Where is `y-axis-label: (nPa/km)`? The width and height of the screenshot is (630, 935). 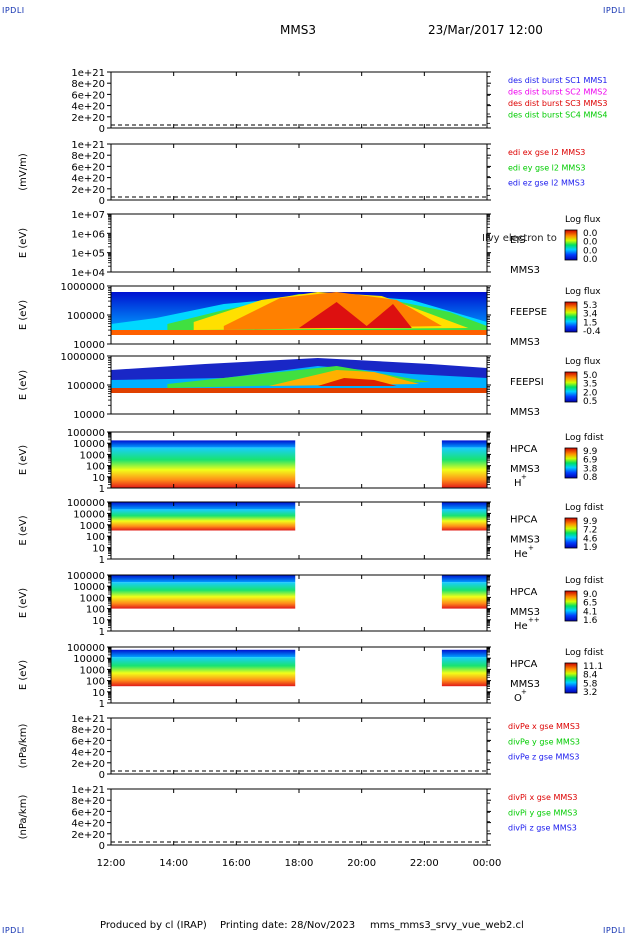
y-axis-label: (nPa/km) is located at coordinates (23, 746).